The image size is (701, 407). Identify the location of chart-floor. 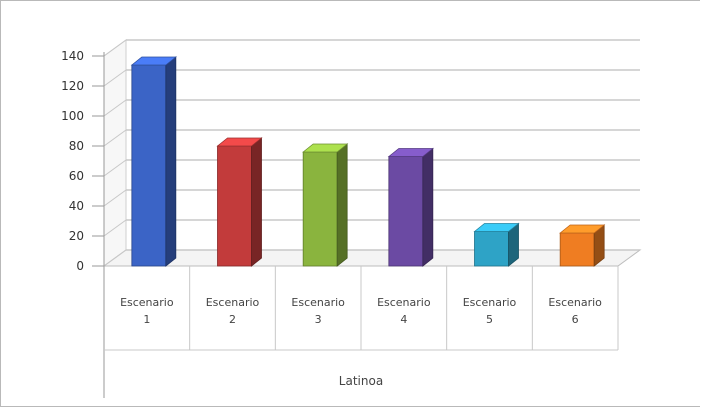
(372, 258).